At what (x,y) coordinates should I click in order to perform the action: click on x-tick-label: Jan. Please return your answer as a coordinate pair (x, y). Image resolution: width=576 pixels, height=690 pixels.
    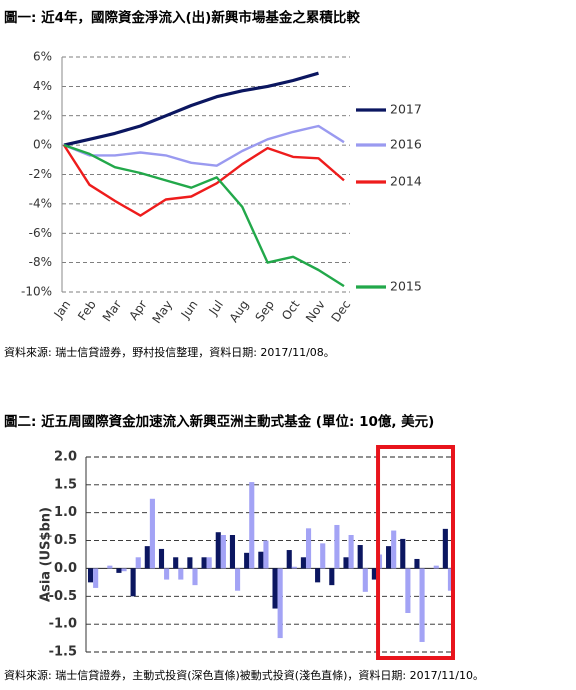
    Looking at the image, I should click on (62, 310).